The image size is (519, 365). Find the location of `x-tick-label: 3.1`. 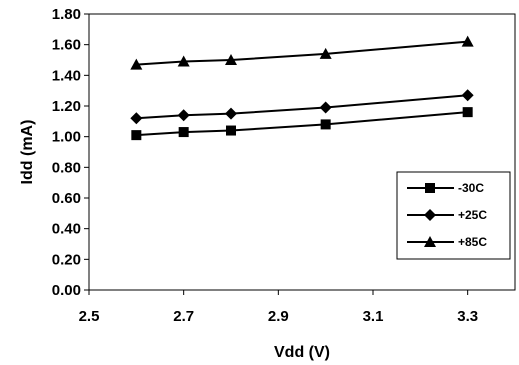

x-tick-label: 3.1 is located at coordinates (373, 316).